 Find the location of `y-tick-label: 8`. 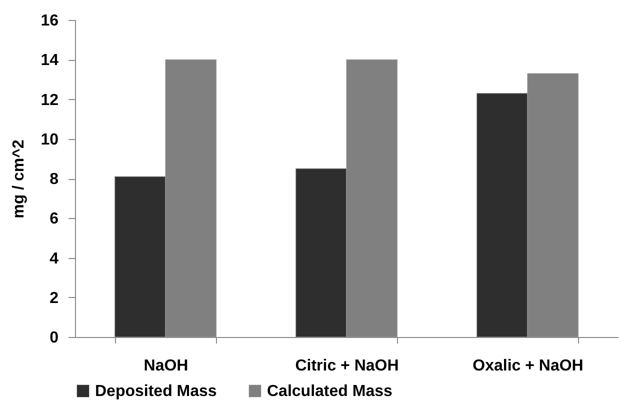

y-tick-label: 8 is located at coordinates (54, 179).